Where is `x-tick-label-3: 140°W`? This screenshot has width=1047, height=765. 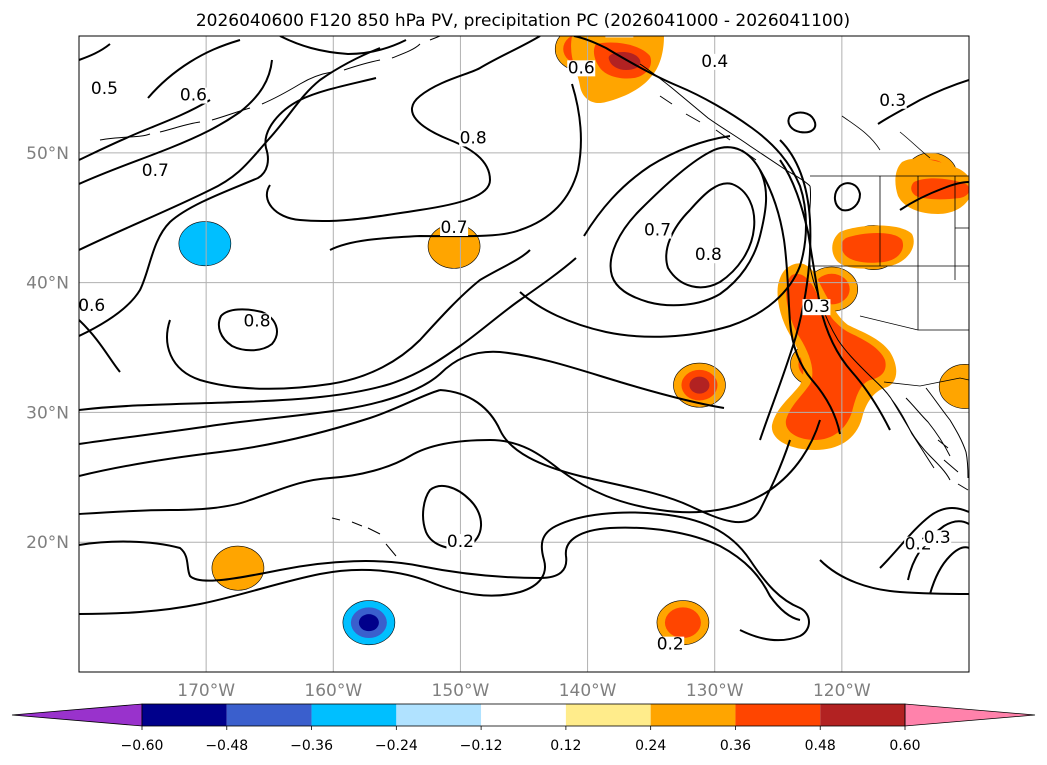
x-tick-label-3: 140°W is located at coordinates (588, 691).